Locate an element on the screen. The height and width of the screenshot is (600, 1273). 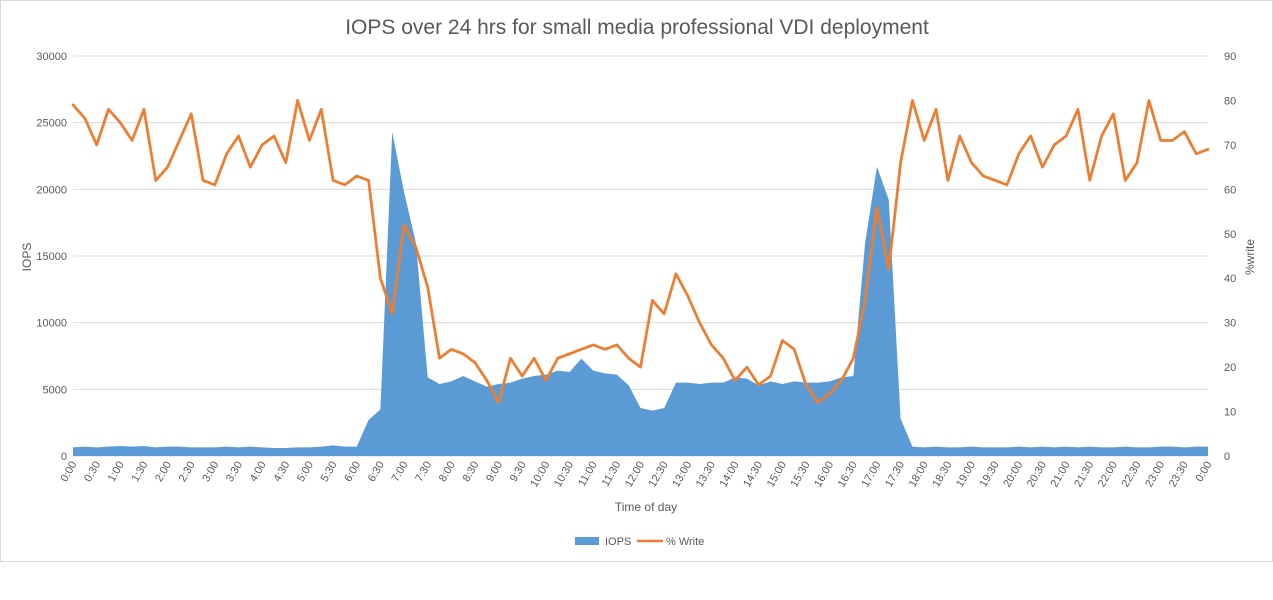
x-tick-label: 20:00 is located at coordinates (1013, 475).